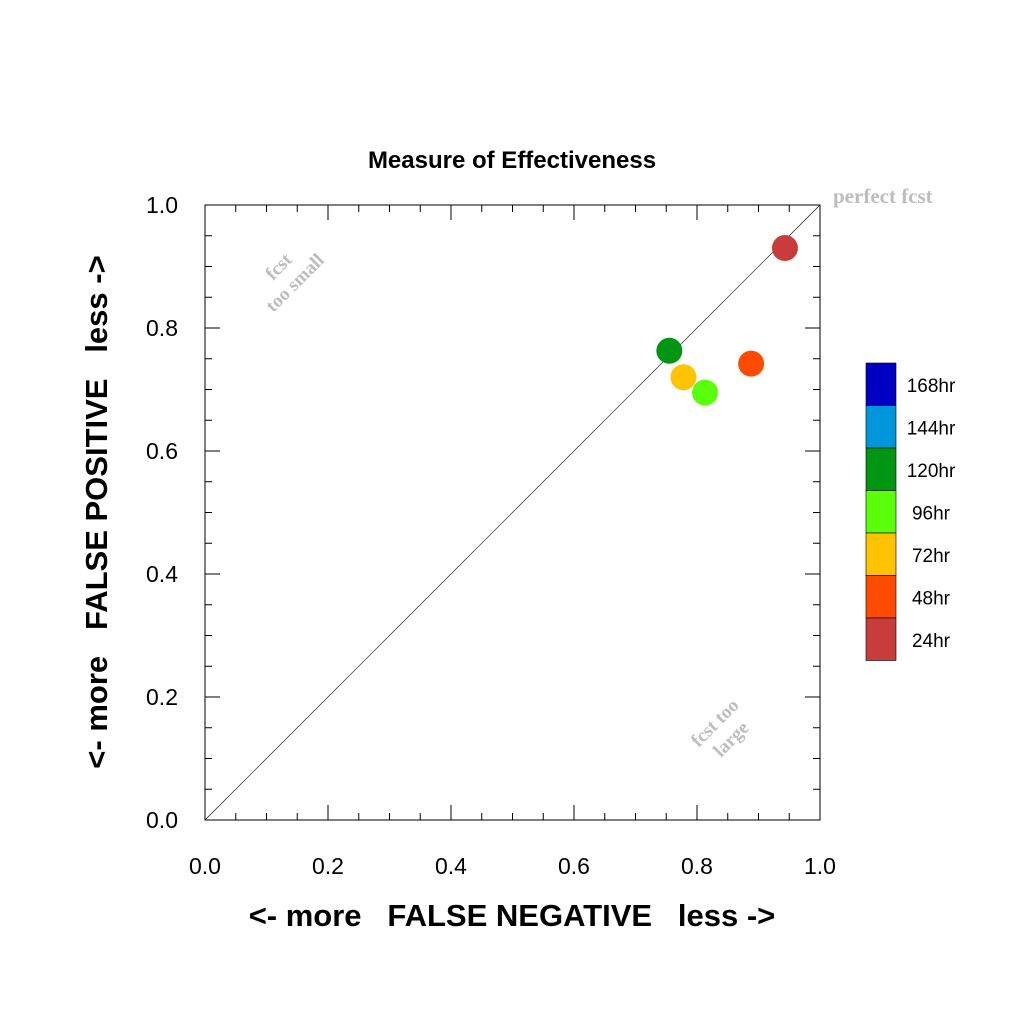 This screenshot has height=1024, width=1024. I want to click on x-tick-label: 0.2, so click(328, 866).